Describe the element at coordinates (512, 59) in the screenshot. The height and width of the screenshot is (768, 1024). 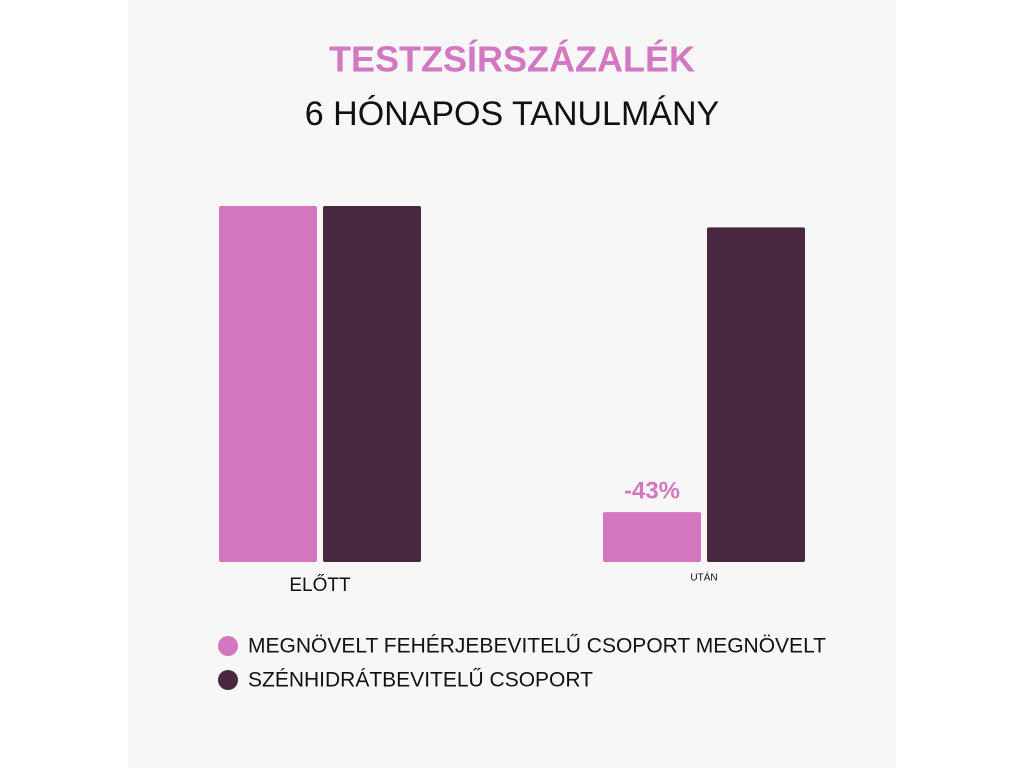
I see `chart-title: TESTZSÍRSZÁZALÉK` at that location.